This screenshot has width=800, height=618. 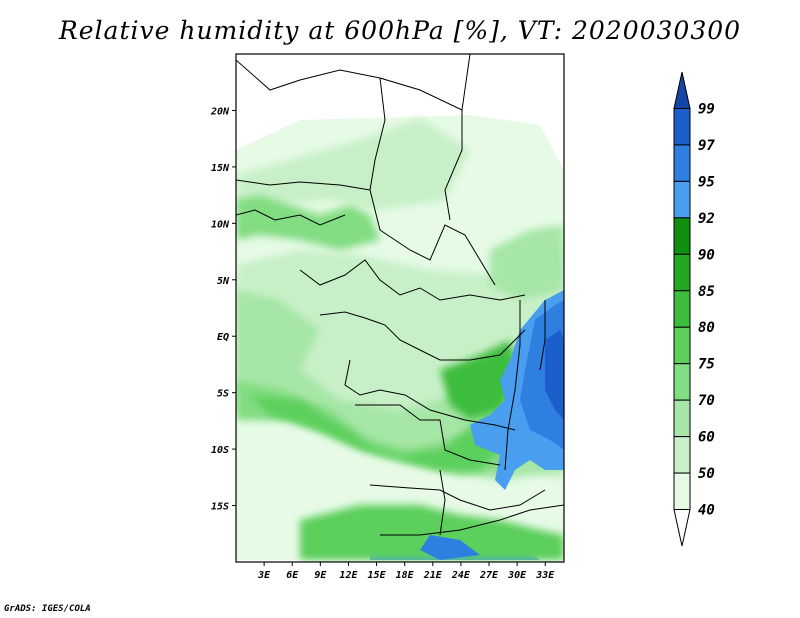 I want to click on lon-tick-label: 18E, so click(x=405, y=575).